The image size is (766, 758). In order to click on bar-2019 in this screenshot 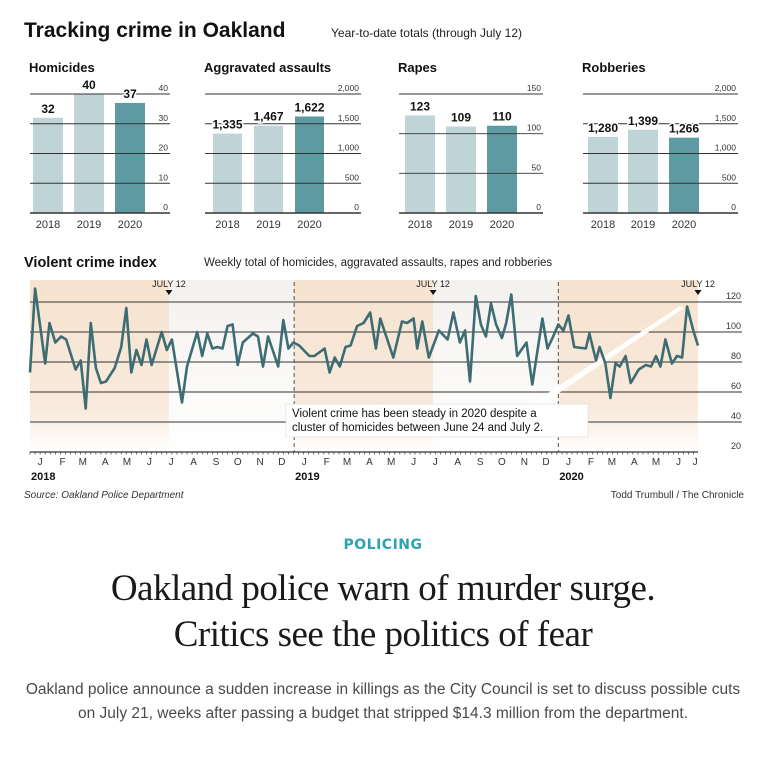, I will do `click(461, 169)`.